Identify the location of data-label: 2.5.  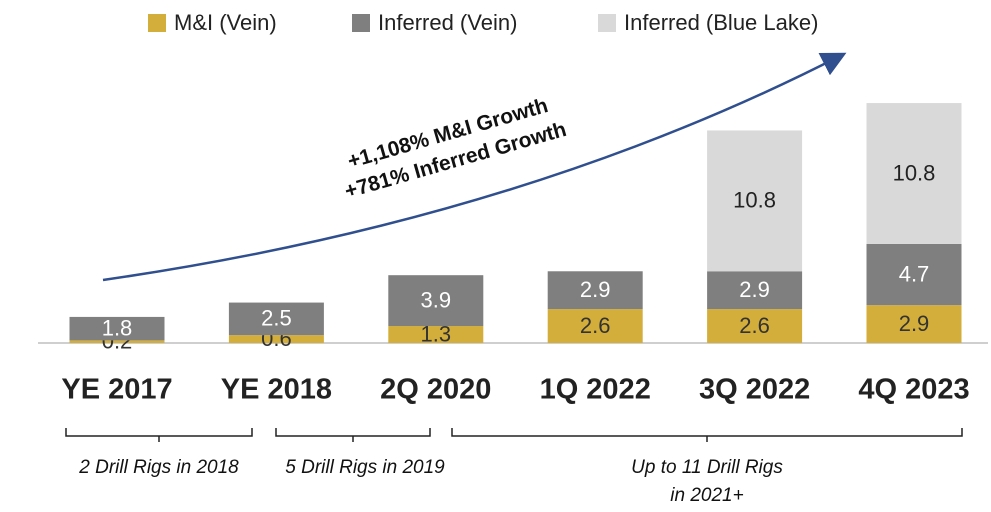
(276, 318).